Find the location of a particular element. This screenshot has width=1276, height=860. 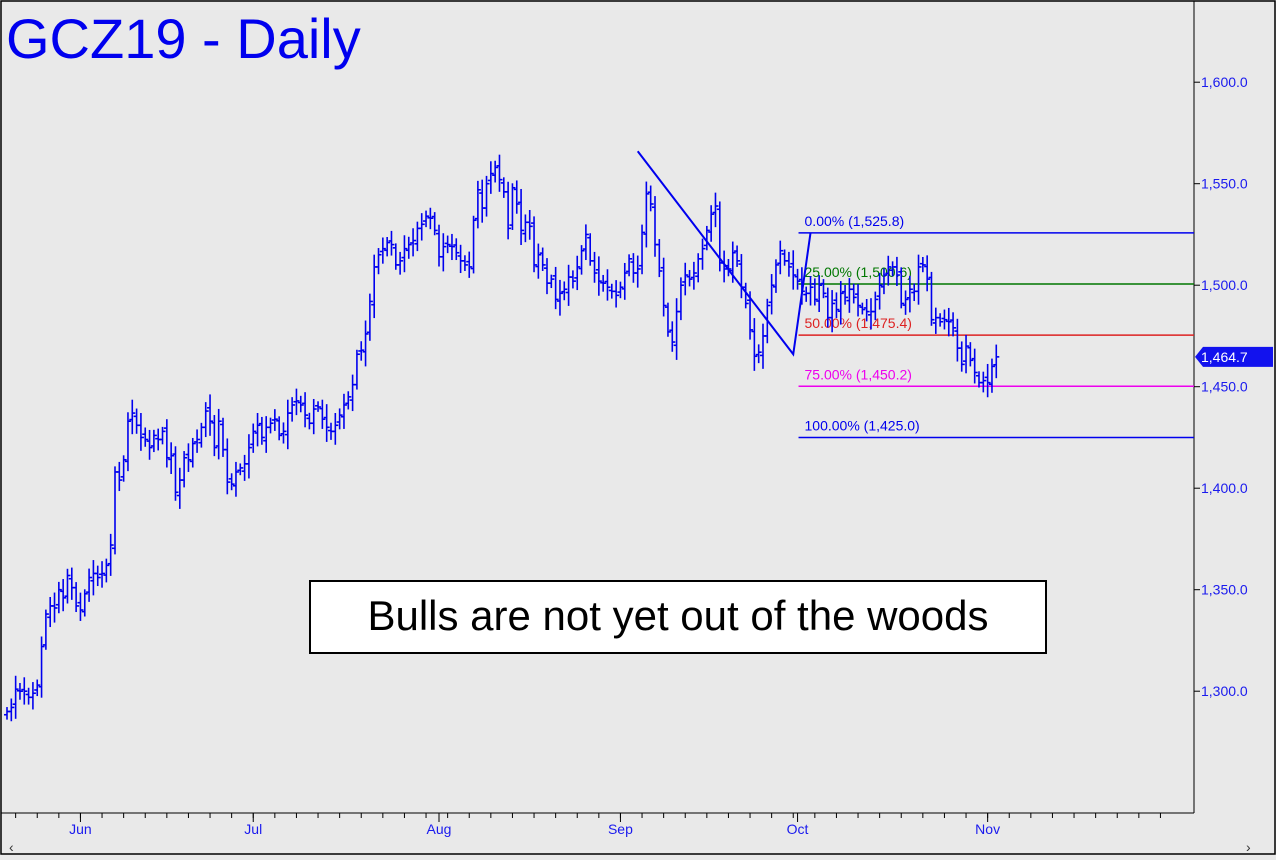

y-tick-label: 1,550.0 is located at coordinates (1224, 184).